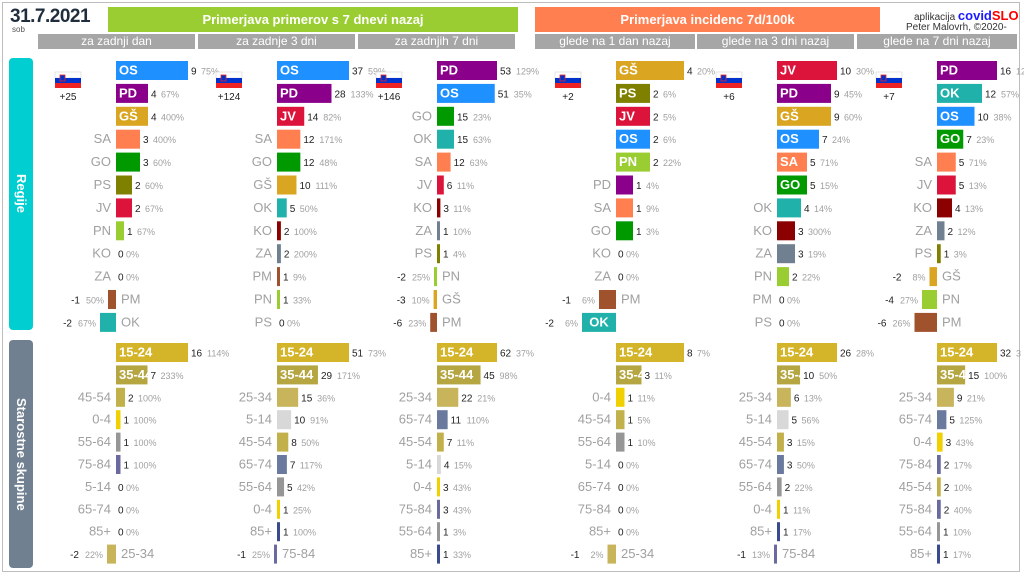 The height and width of the screenshot is (576, 1024). I want to click on bar-inner-label-region-5-0: PD, so click(949, 70).